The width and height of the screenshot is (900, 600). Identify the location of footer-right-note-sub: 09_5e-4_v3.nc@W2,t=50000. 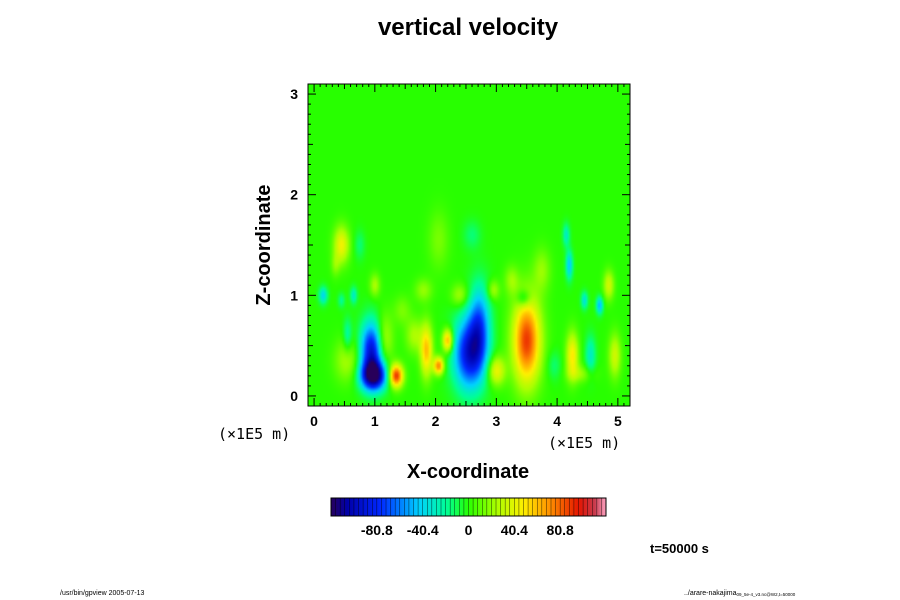
(766, 594).